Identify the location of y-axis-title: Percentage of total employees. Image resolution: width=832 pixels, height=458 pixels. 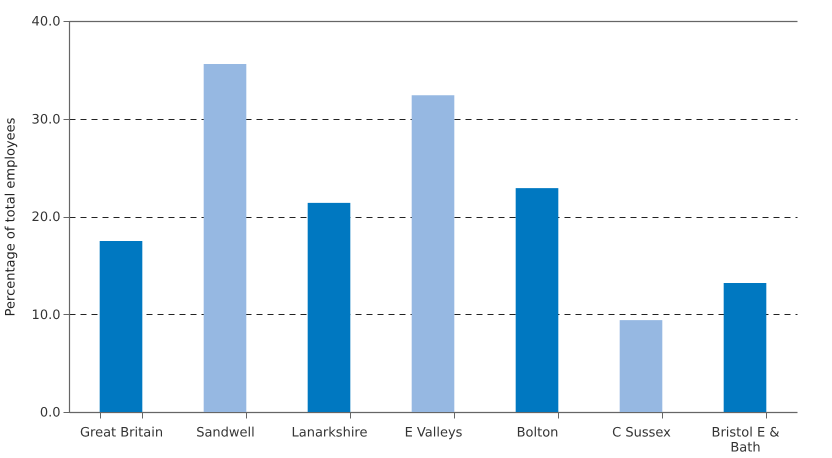
(11, 216).